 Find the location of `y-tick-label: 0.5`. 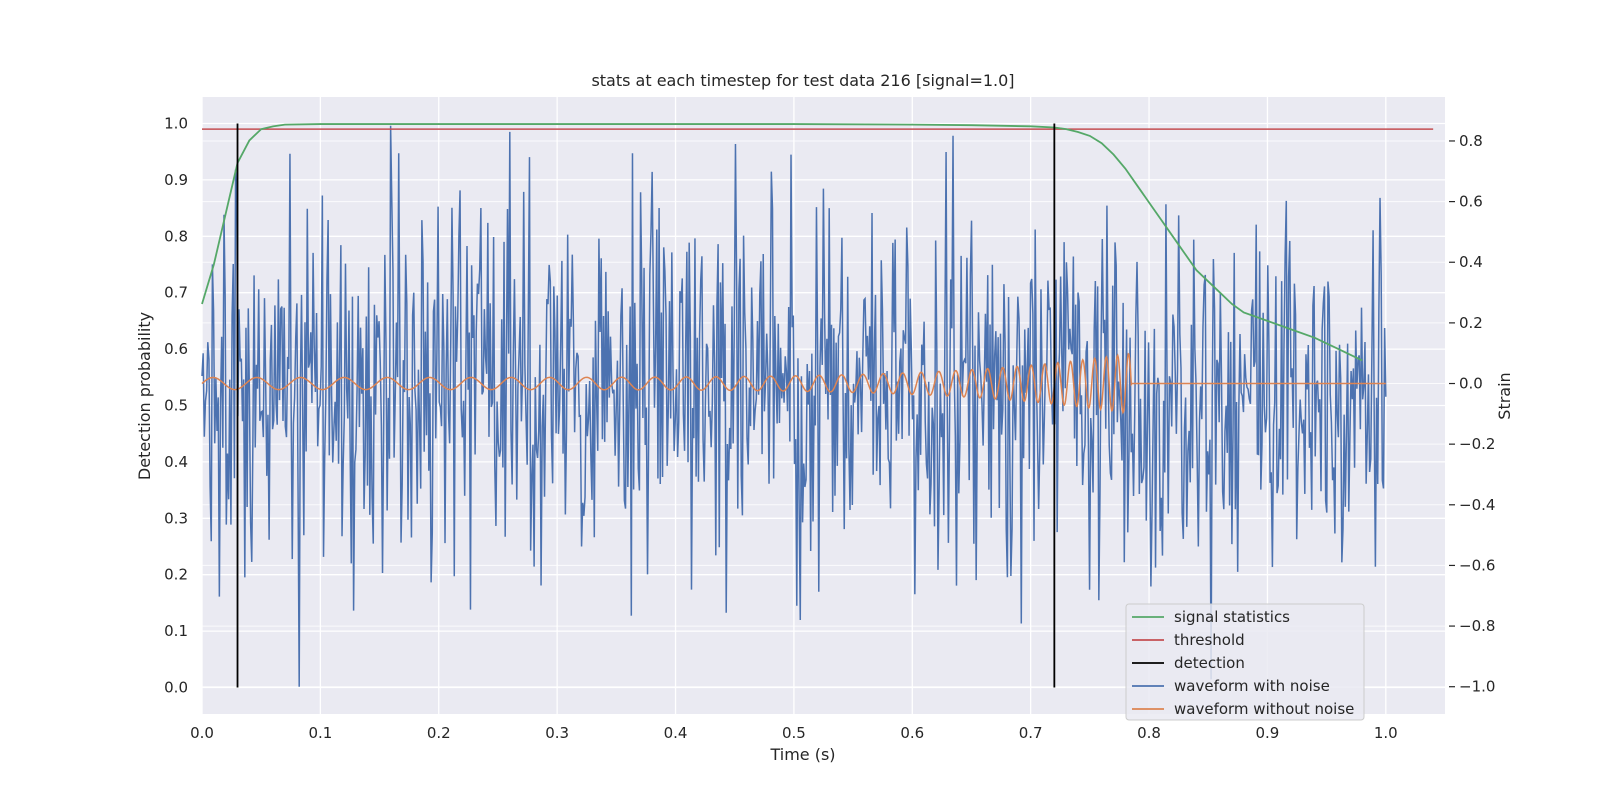

y-tick-label: 0.5 is located at coordinates (176, 406).